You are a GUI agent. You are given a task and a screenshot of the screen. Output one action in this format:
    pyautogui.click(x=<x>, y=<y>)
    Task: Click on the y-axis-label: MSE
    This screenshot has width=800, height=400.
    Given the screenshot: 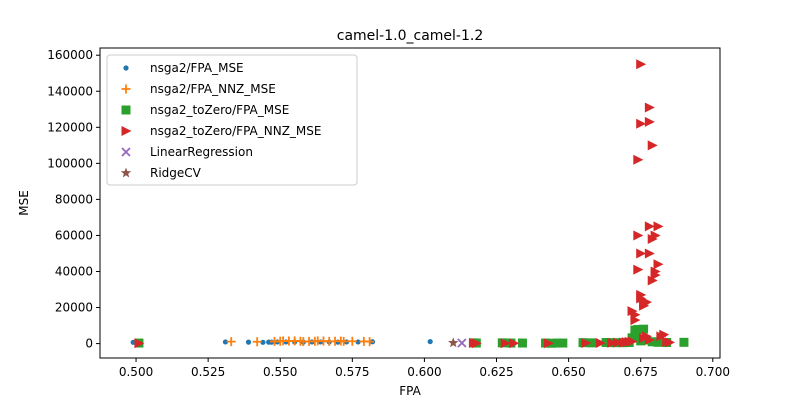 What is the action you would take?
    pyautogui.click(x=24, y=203)
    